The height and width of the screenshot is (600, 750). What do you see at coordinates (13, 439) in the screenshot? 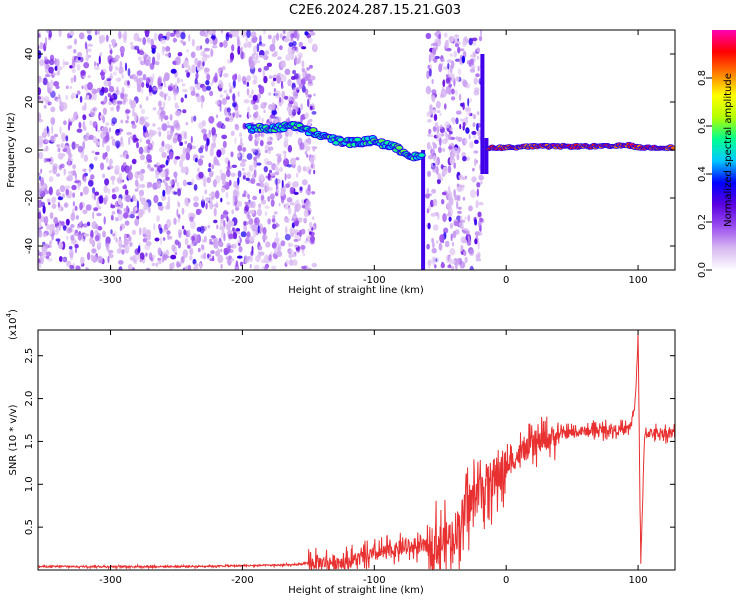
I see `snr-y-label: SNR (10 * v/v)` at bounding box center [13, 439].